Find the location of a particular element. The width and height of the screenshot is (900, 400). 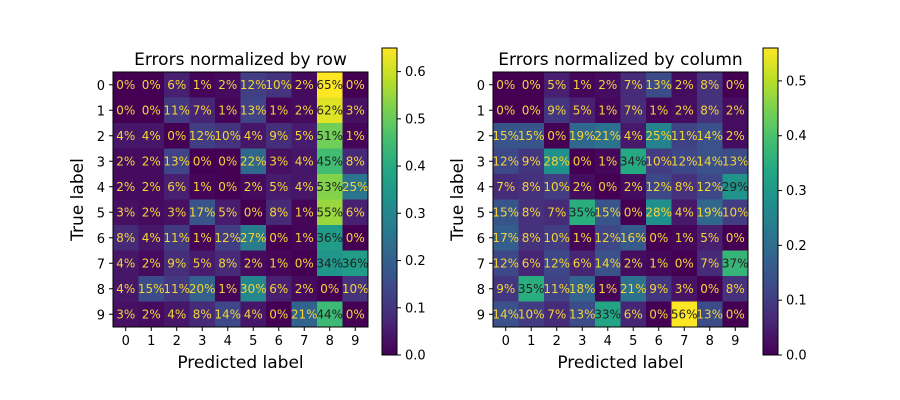

cell-value-label: 25% is located at coordinates (355, 187).